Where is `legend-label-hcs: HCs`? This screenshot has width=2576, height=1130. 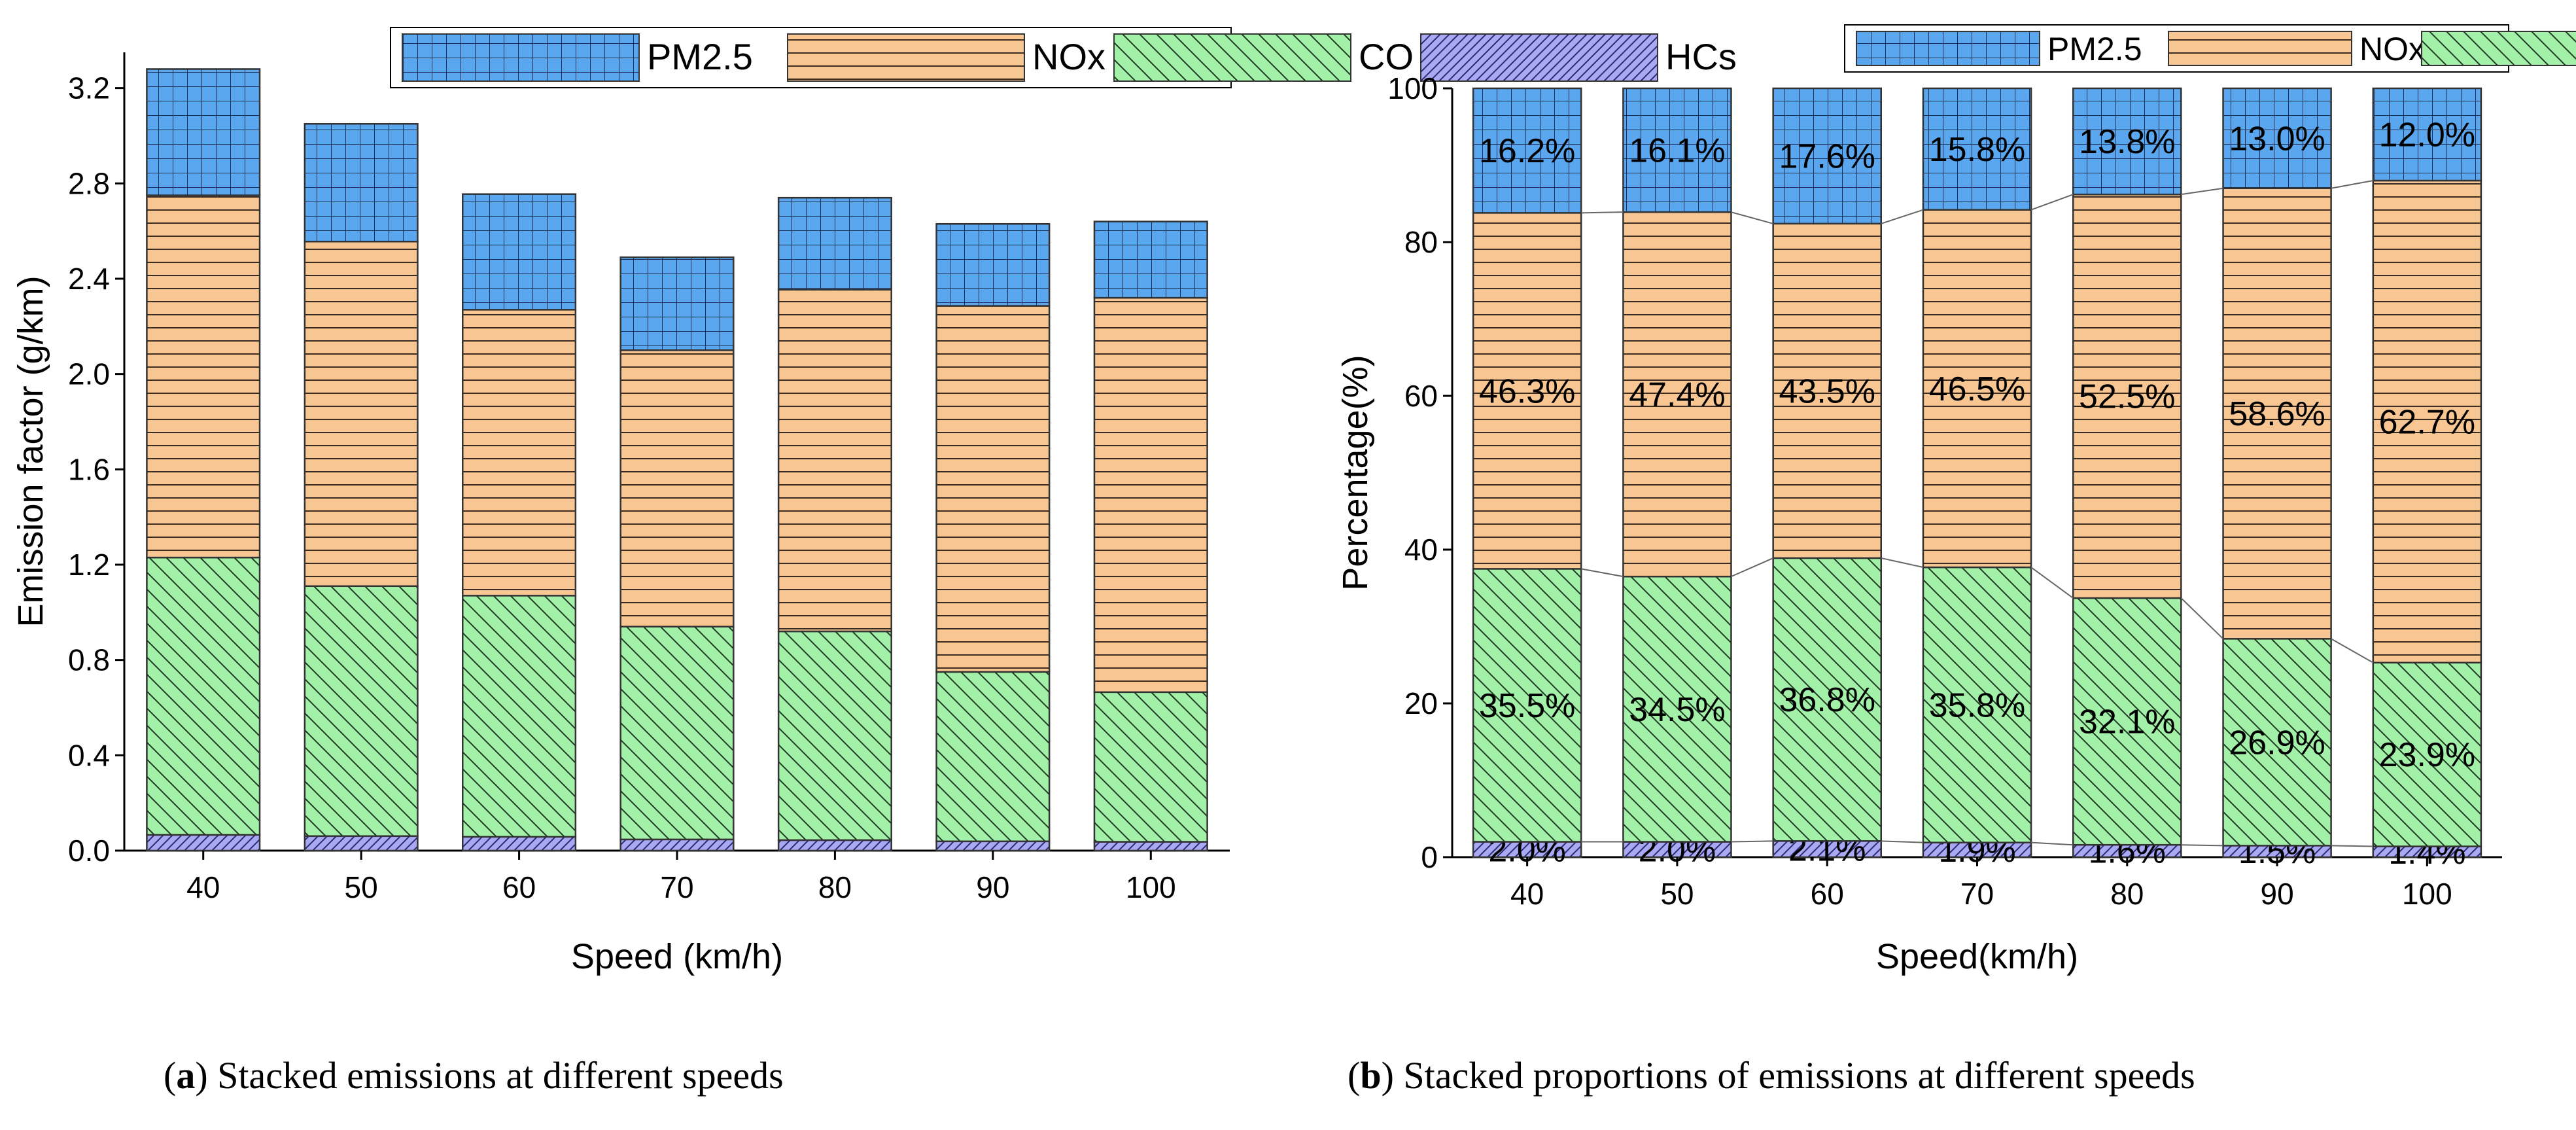 legend-label-hcs: HCs is located at coordinates (1701, 56).